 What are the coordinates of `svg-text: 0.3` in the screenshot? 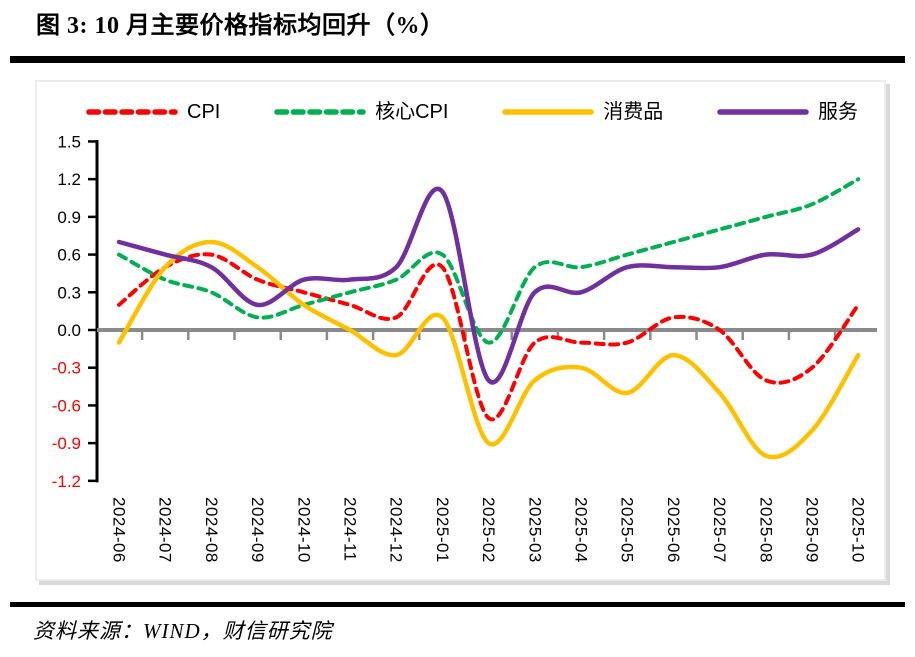 It's located at (69, 292).